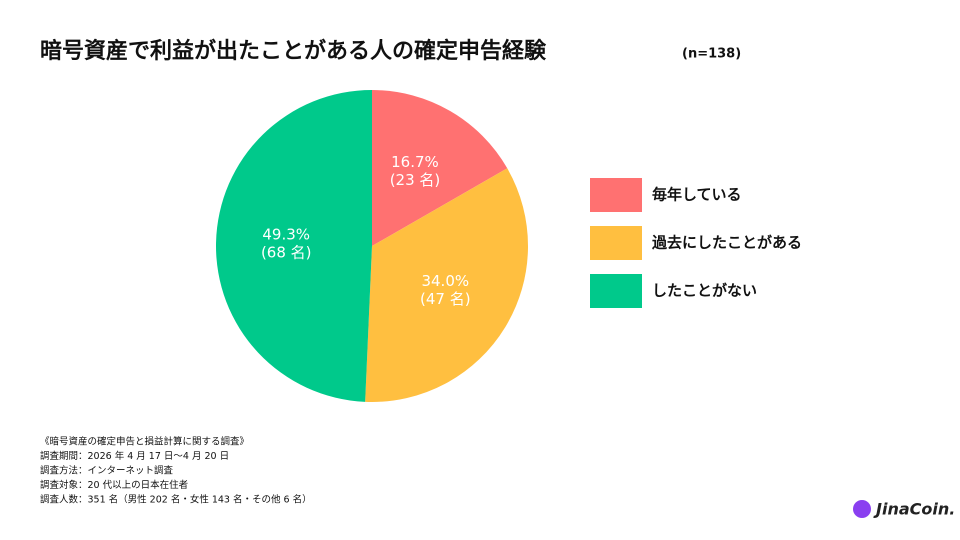 The height and width of the screenshot is (540, 960). I want to click on legend-label: 過去にしたことがある, so click(726, 243).